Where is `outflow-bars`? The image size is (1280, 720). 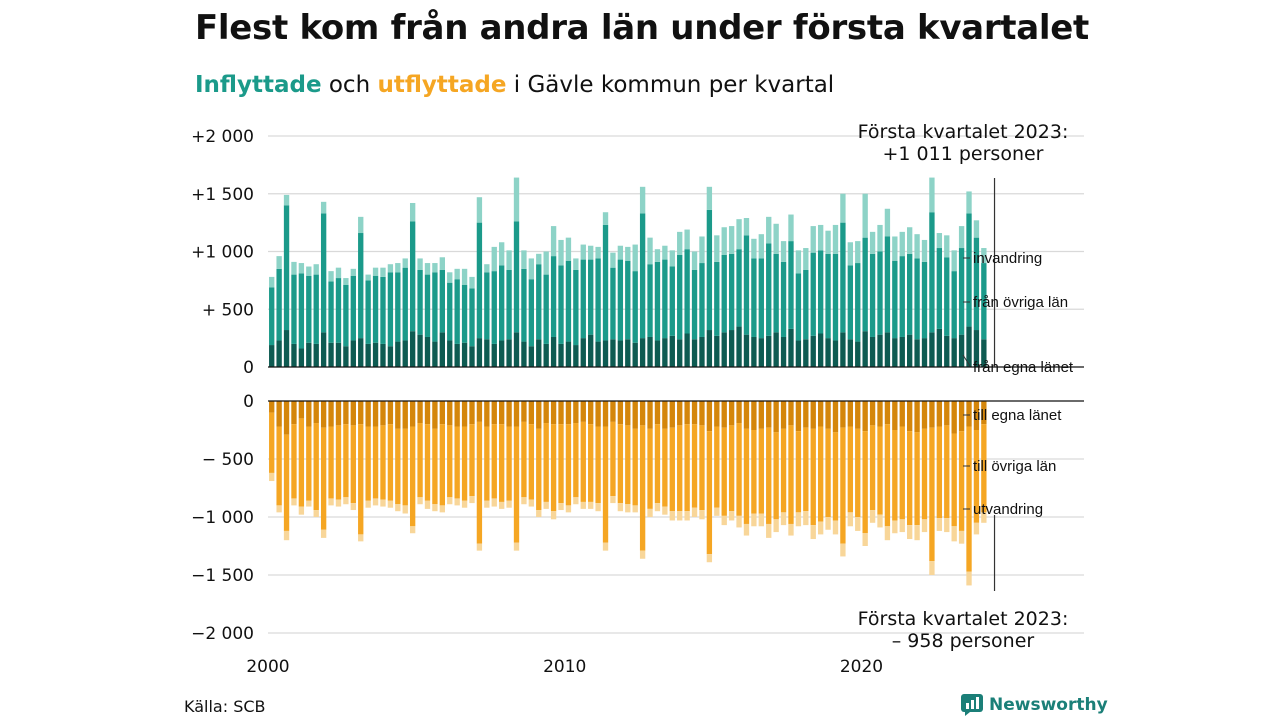
outflow-bars is located at coordinates (628, 493).